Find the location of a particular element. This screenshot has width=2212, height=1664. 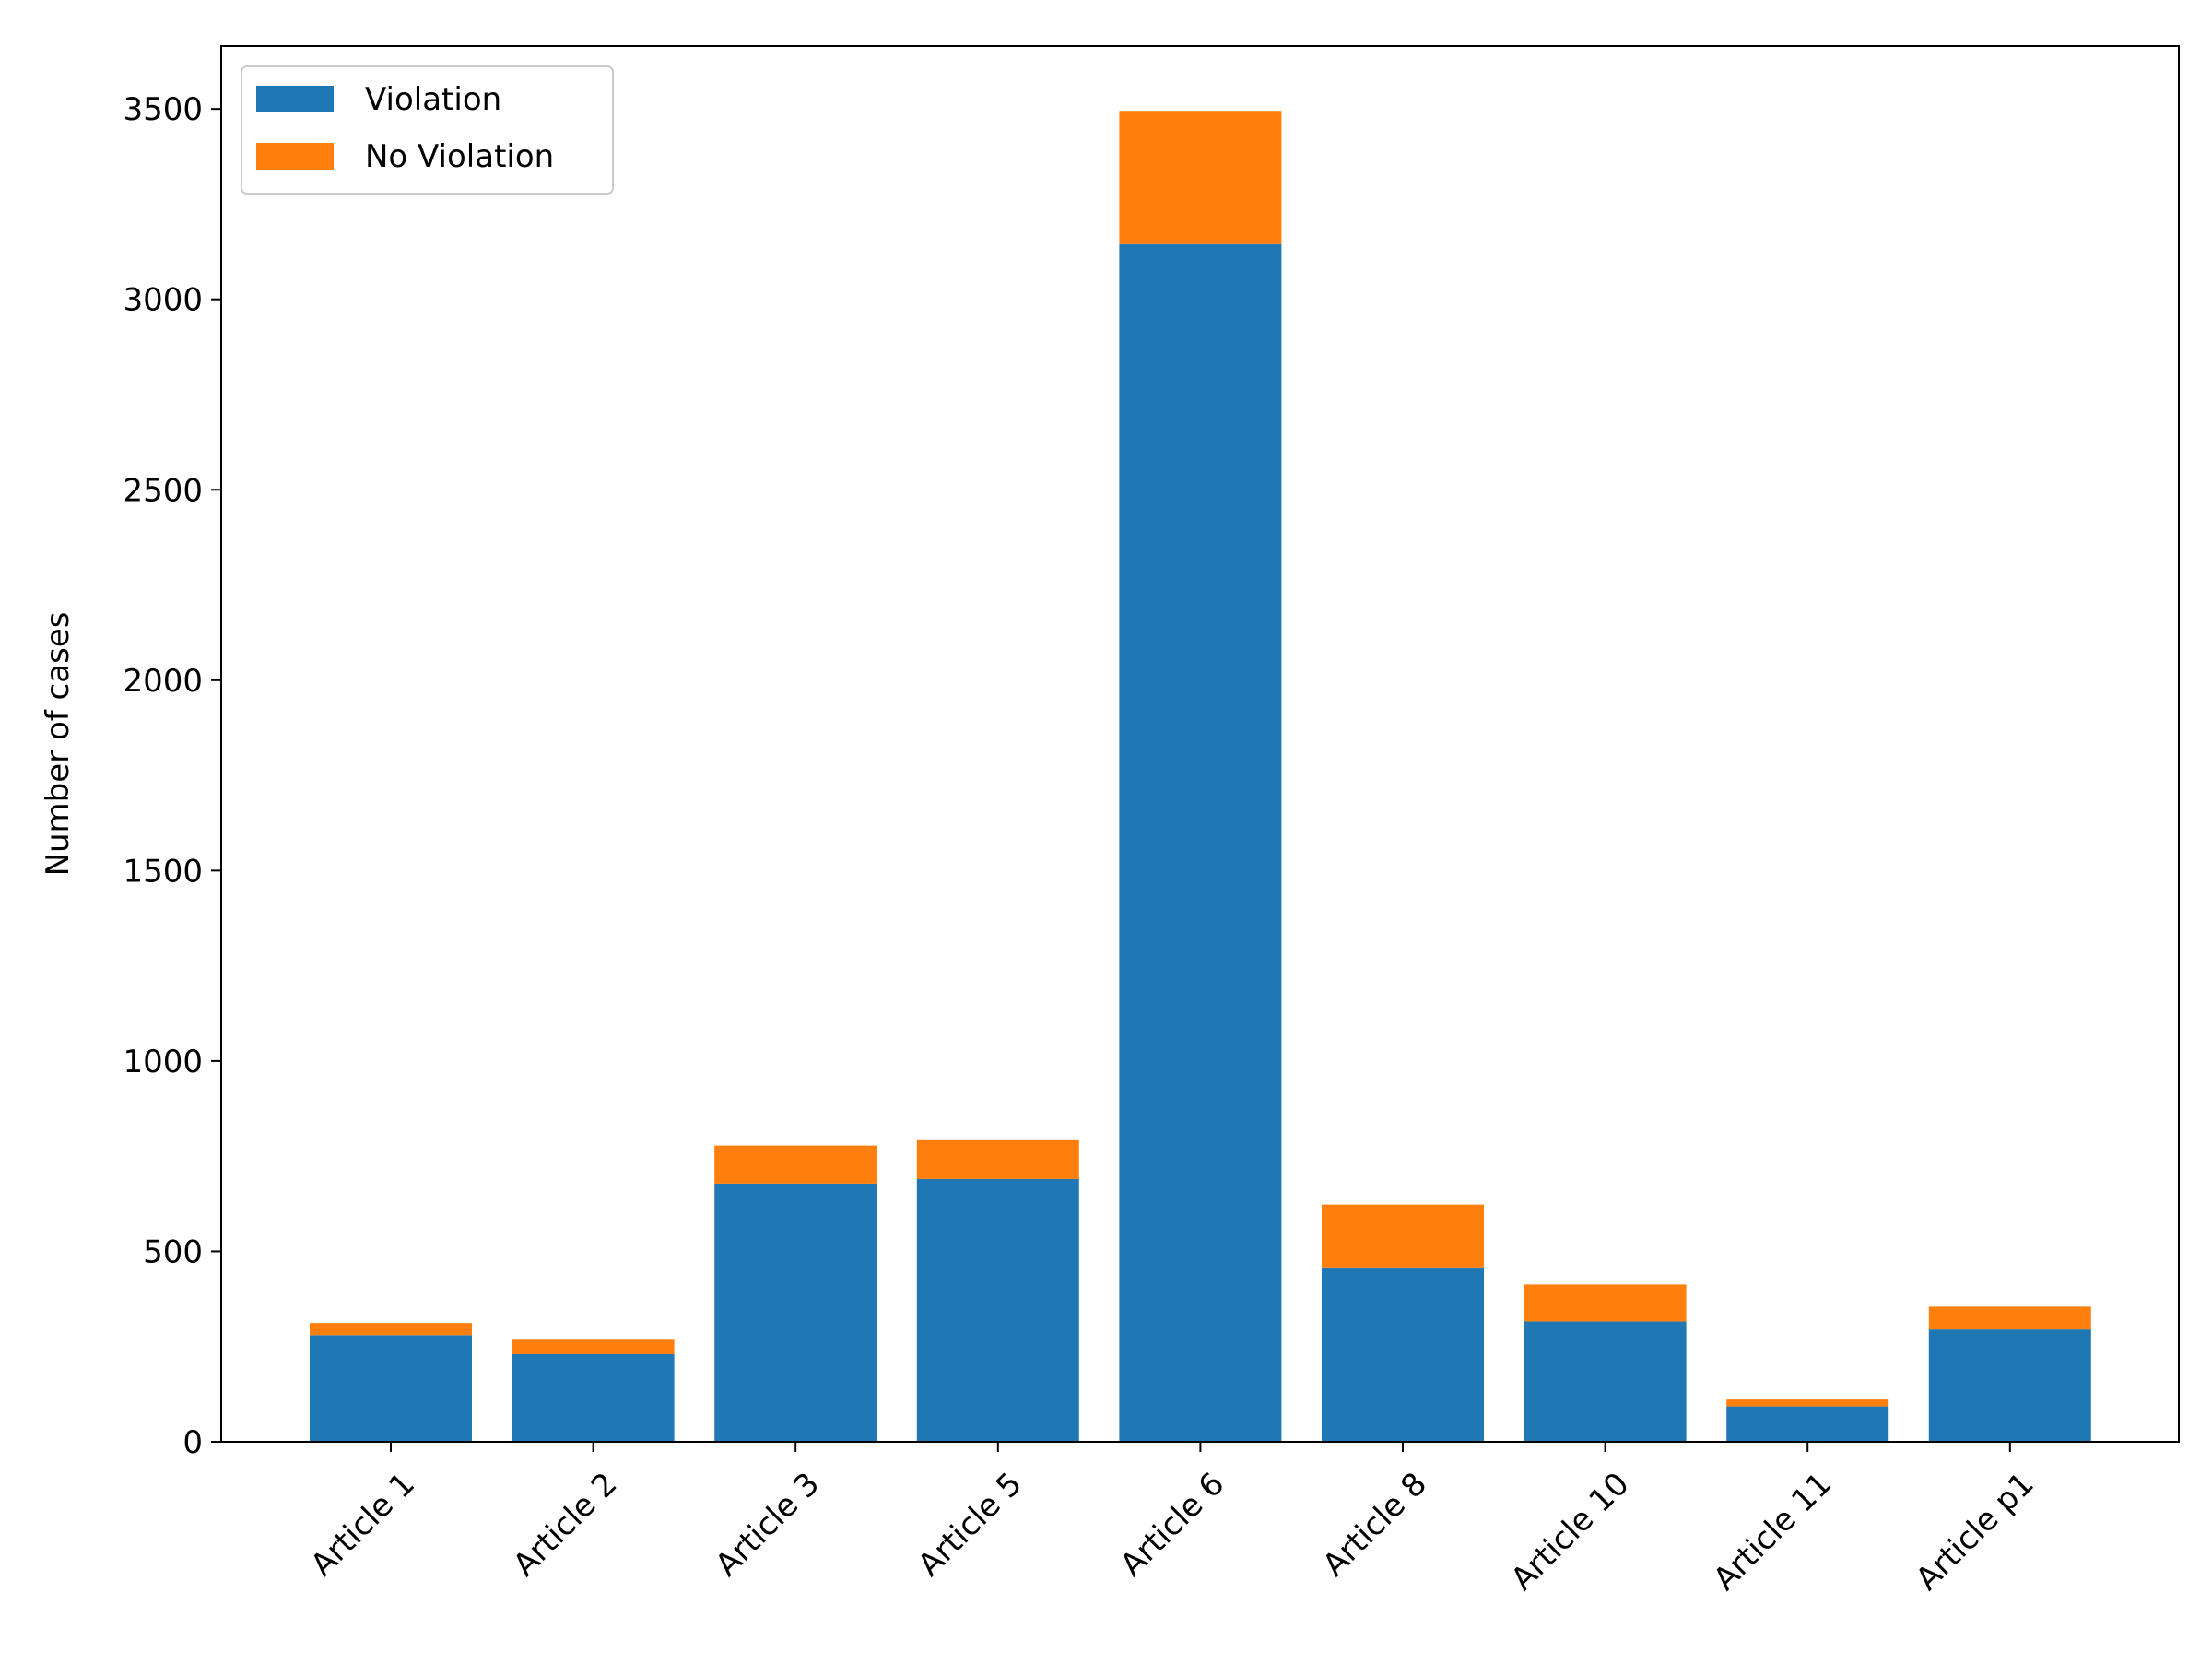

bar-violation-article-p1 is located at coordinates (2009, 1385).